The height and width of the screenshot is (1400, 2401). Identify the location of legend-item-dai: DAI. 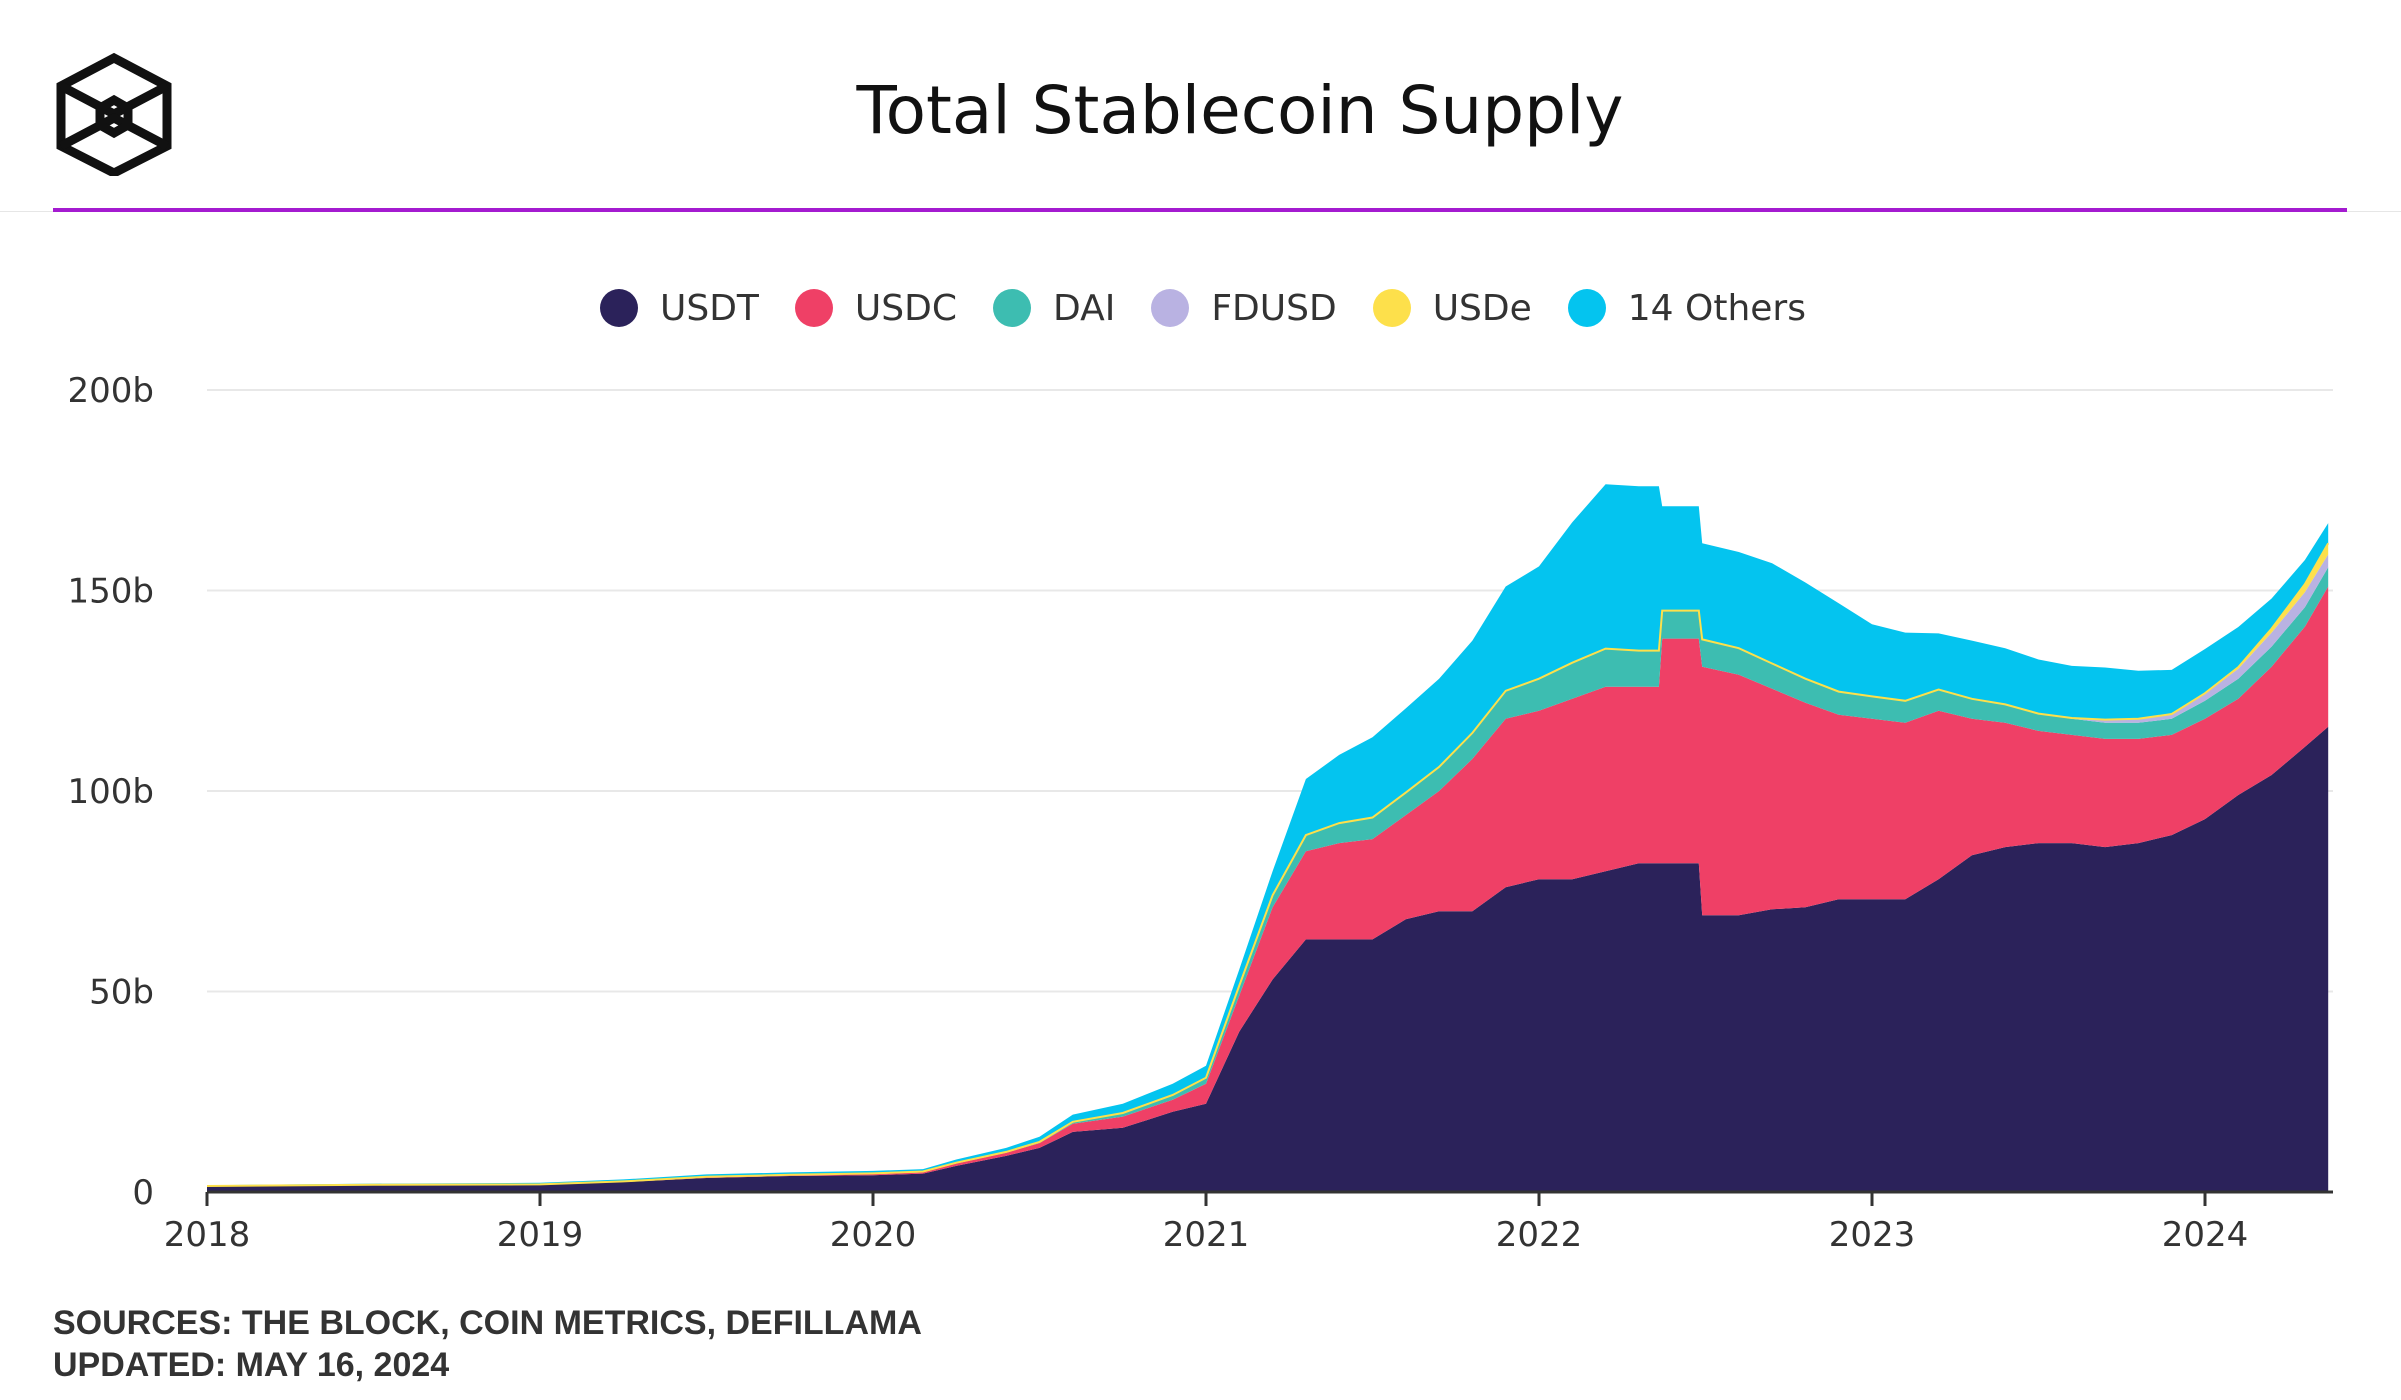
(1054, 308).